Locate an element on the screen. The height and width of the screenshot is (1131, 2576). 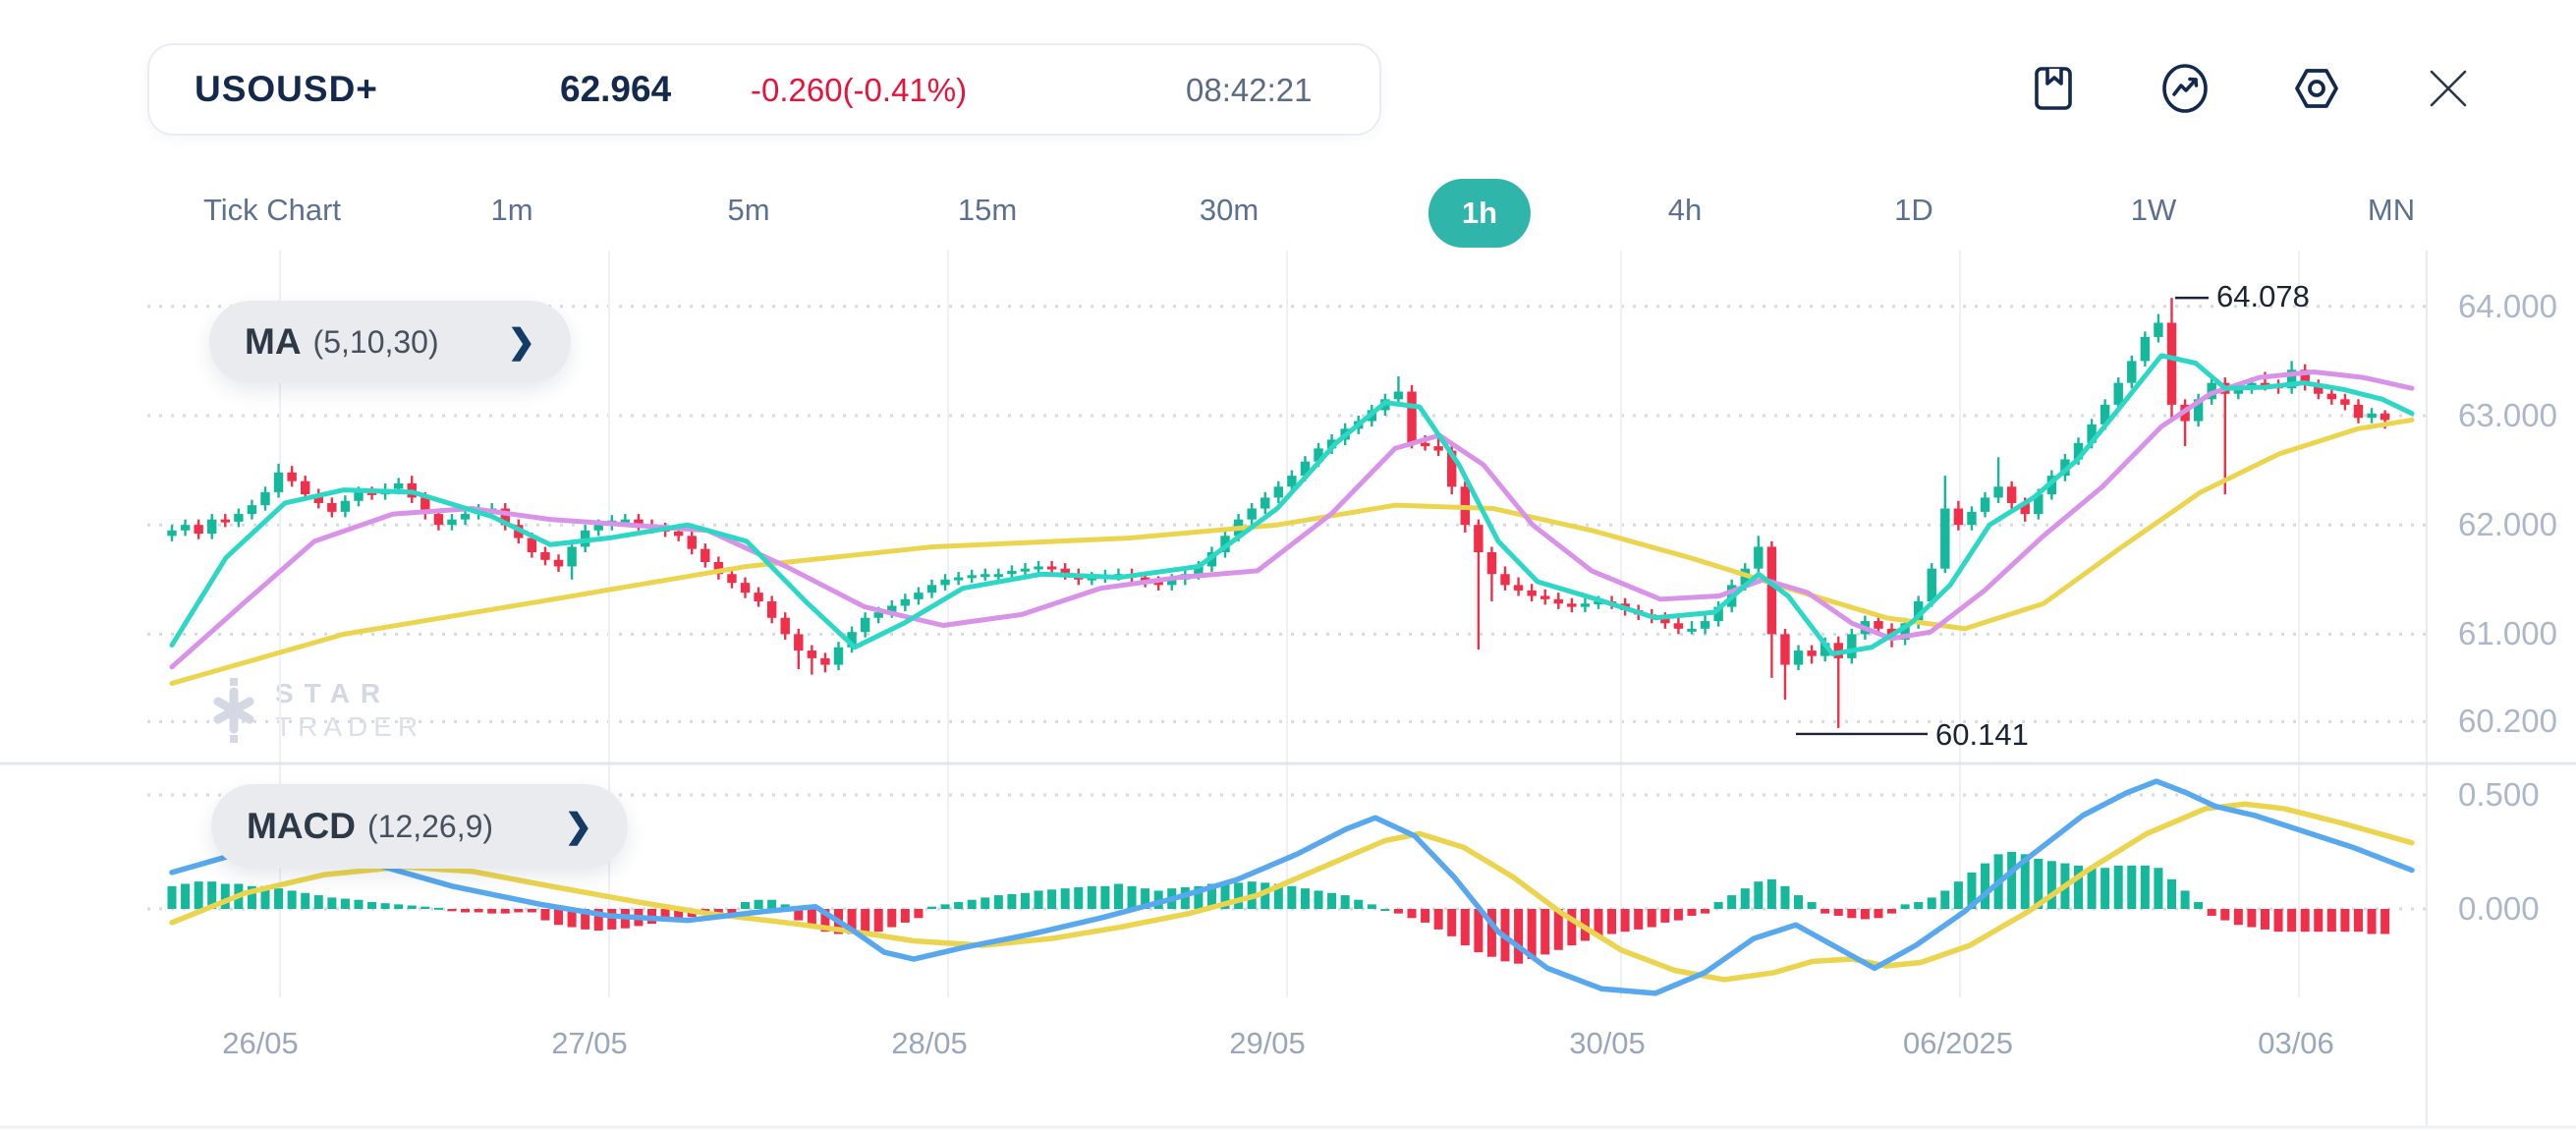
macd-tick-label: 0.500 is located at coordinates (2499, 795).